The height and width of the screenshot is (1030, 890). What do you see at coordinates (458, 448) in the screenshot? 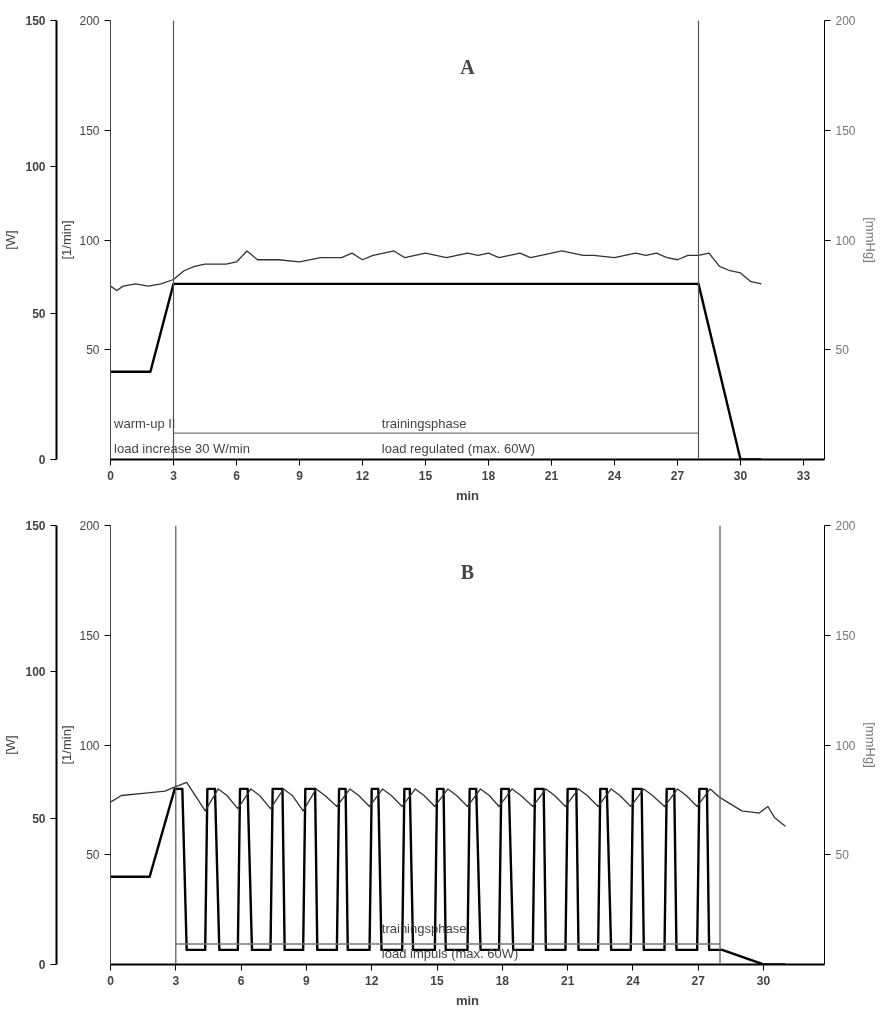
I see `annotation: load regulated (max. 60W)` at bounding box center [458, 448].